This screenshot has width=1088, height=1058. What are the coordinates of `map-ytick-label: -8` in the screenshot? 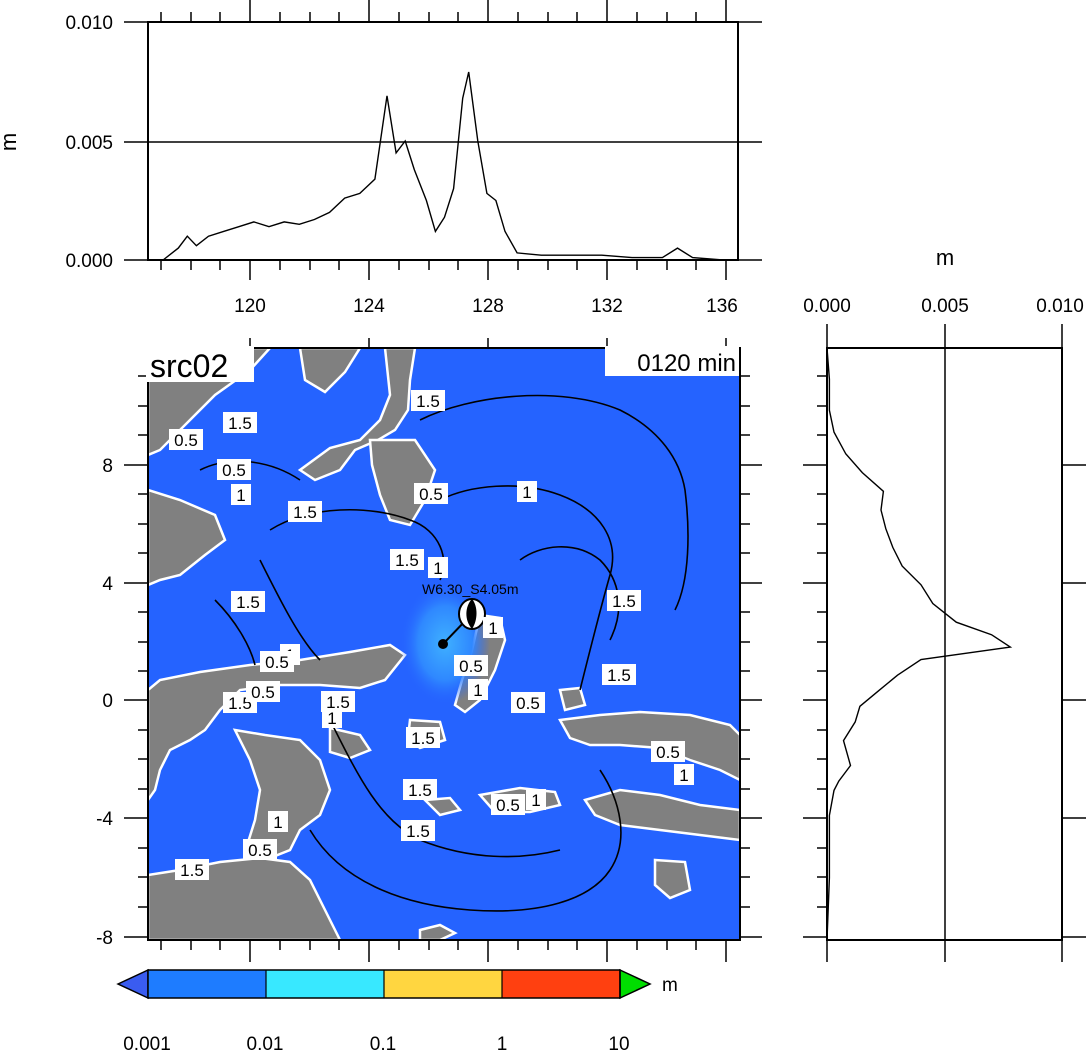 It's located at (104, 938).